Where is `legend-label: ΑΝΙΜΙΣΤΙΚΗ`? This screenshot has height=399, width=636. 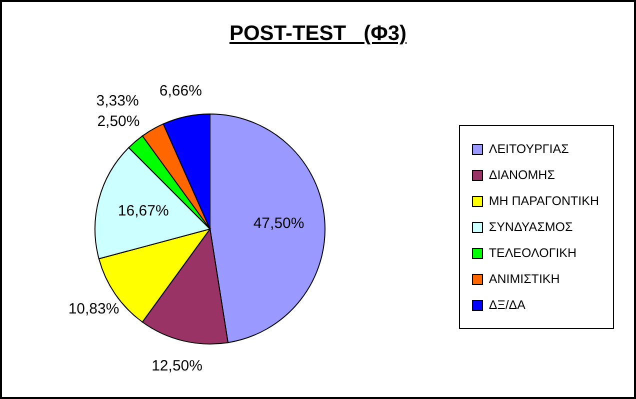
legend-label: ΑΝΙΜΙΣΤΙΚΗ is located at coordinates (524, 279).